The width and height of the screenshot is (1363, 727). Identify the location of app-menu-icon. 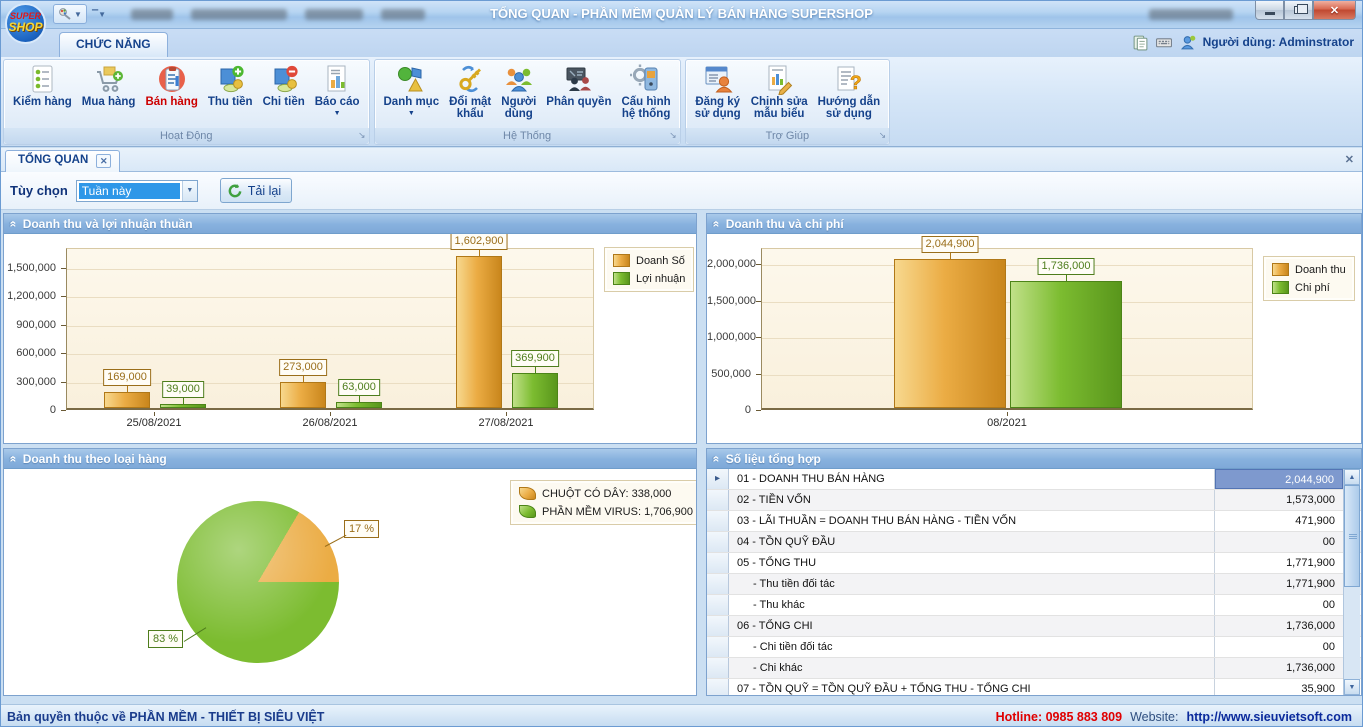
(65, 14).